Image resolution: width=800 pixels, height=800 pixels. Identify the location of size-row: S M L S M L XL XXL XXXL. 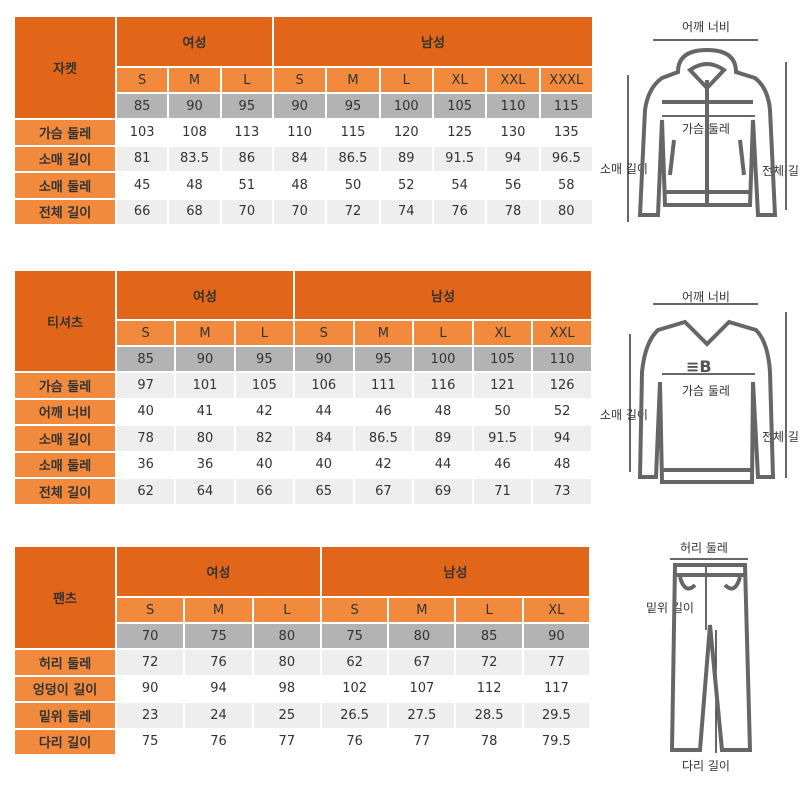
(303, 80).